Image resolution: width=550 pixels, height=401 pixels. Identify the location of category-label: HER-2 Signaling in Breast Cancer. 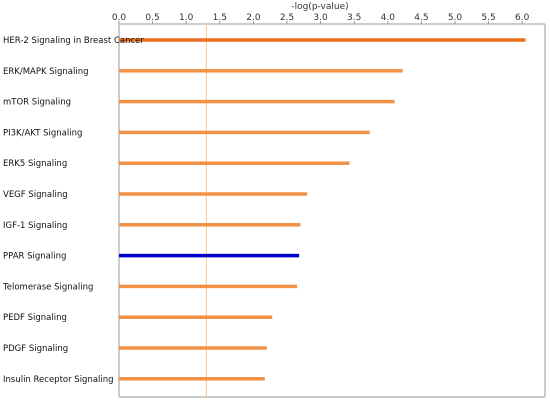
(73, 41).